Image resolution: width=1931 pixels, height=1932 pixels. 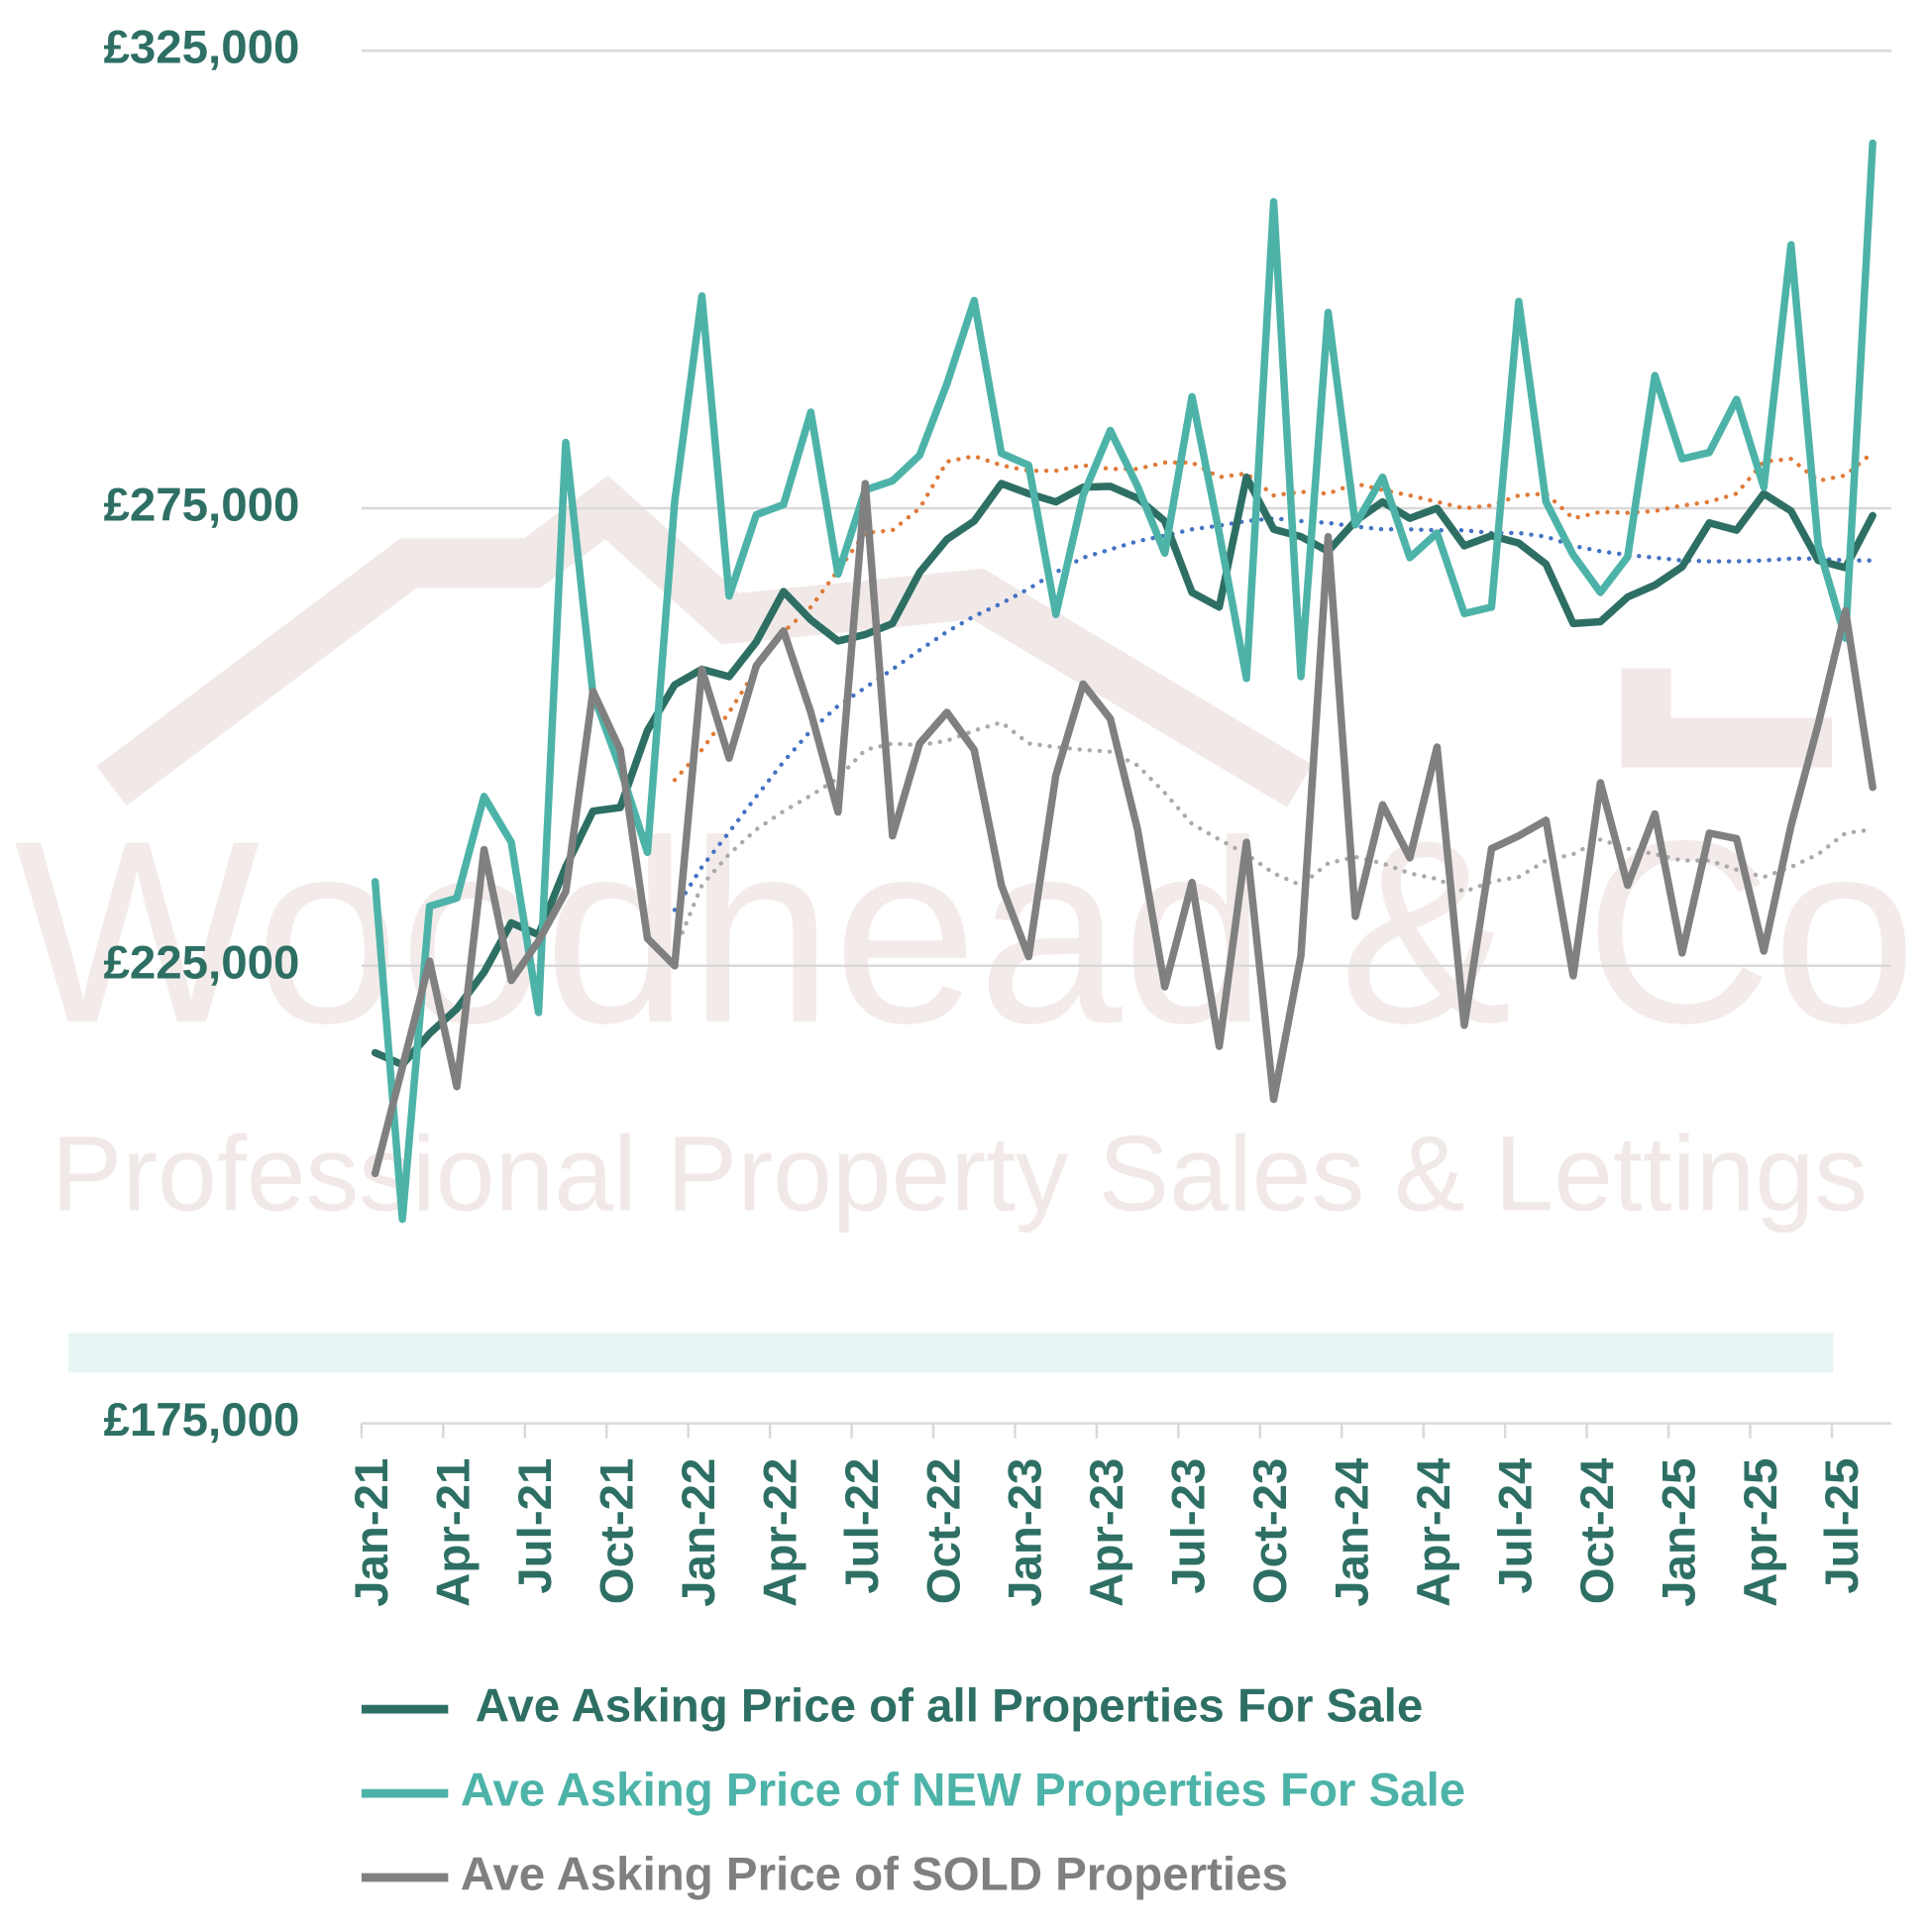 I want to click on x-tick-label: Jul-21, so click(x=535, y=1526).